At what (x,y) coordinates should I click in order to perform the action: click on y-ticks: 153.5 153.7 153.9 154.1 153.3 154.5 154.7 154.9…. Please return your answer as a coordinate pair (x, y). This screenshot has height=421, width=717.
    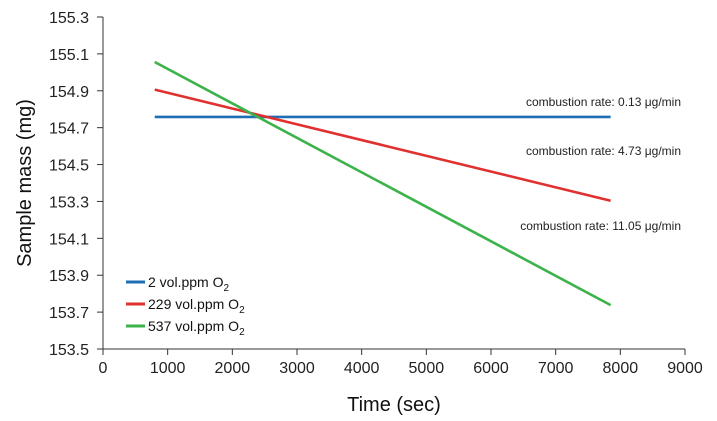
    Looking at the image, I should click on (76, 184).